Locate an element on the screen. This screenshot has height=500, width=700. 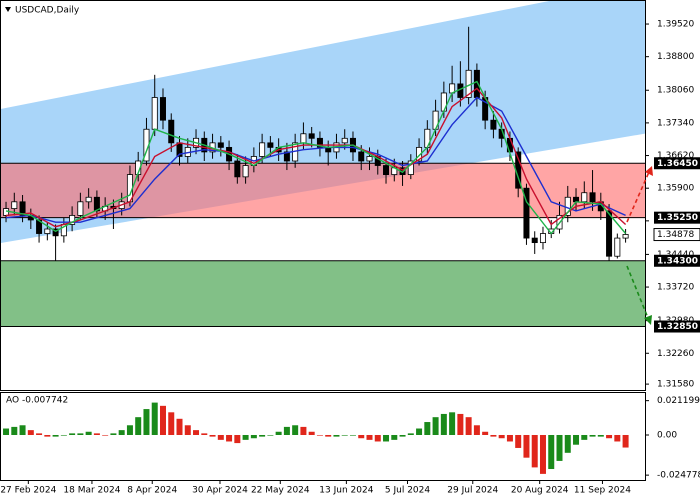
x-tick-label: 22 May 2024 is located at coordinates (280, 491).